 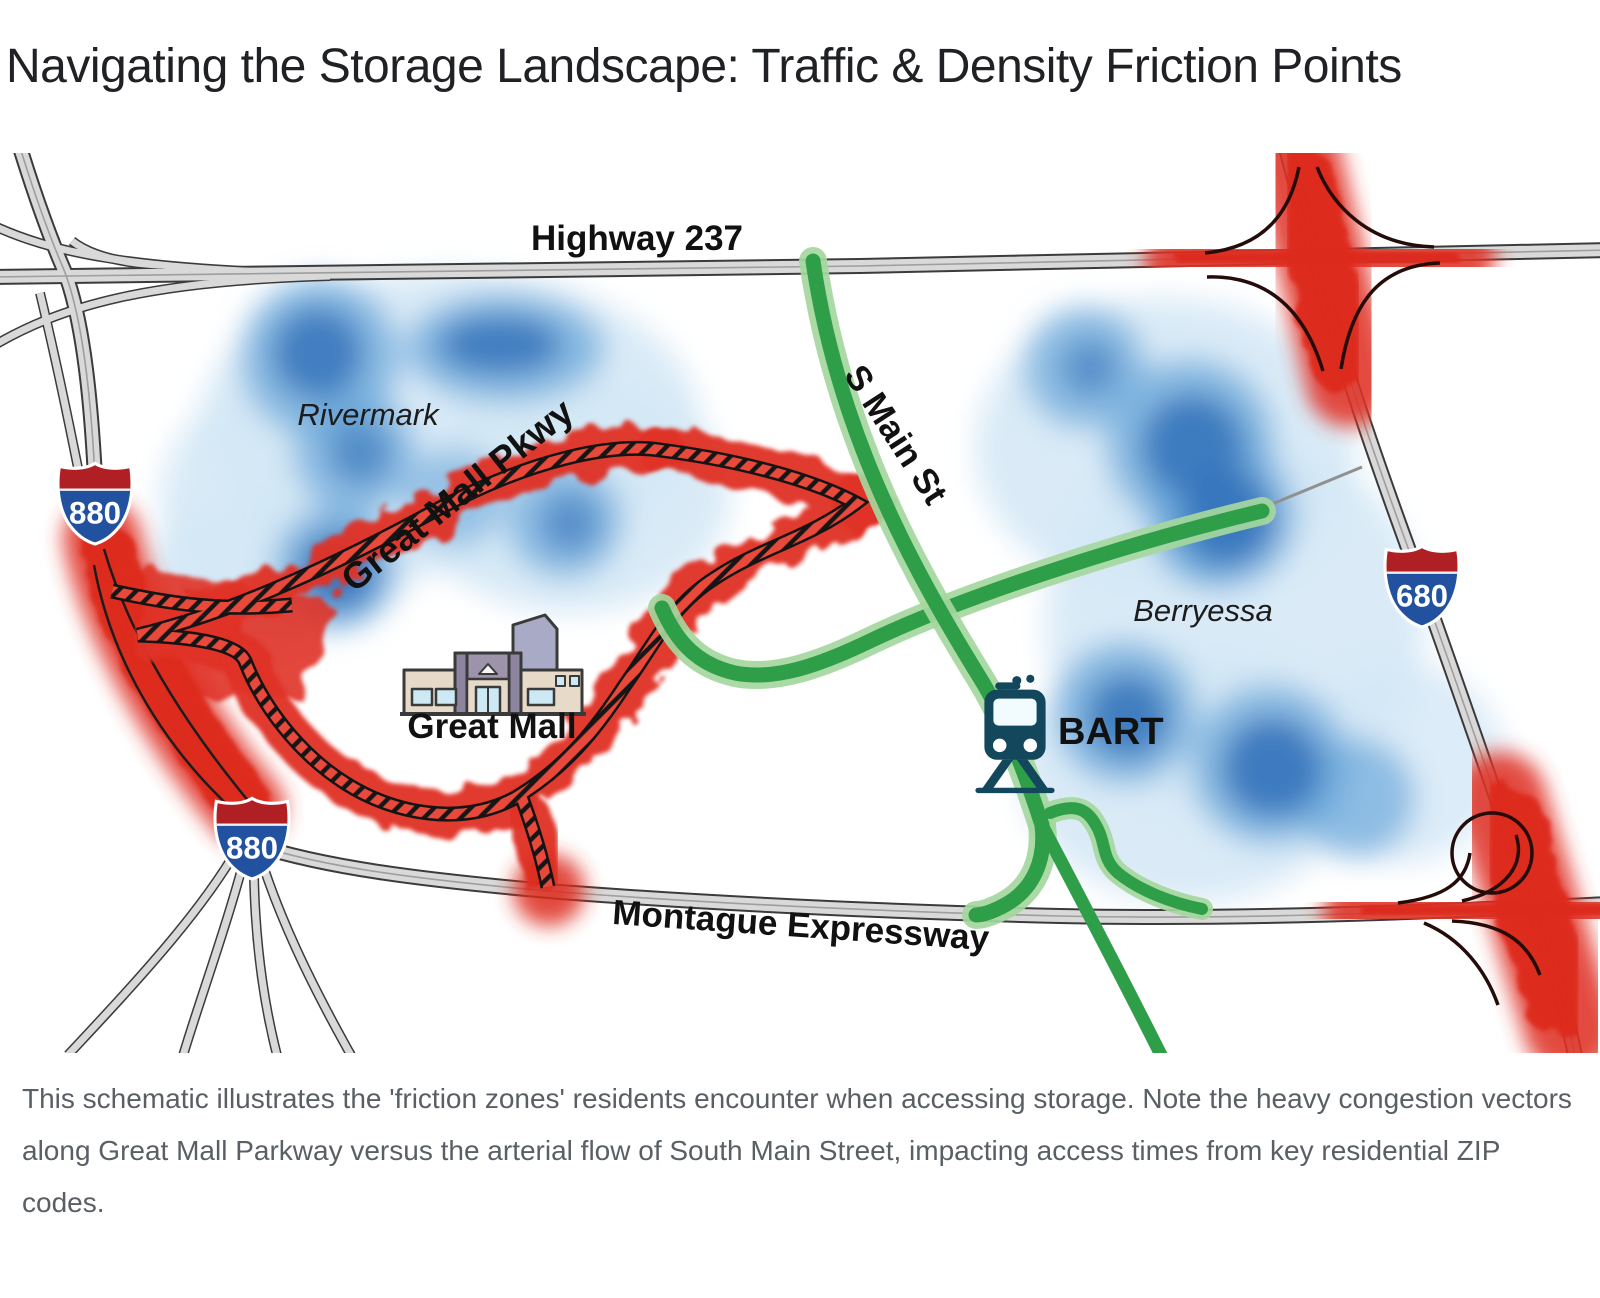 What do you see at coordinates (1015, 734) in the screenshot?
I see `bart-station-icon` at bounding box center [1015, 734].